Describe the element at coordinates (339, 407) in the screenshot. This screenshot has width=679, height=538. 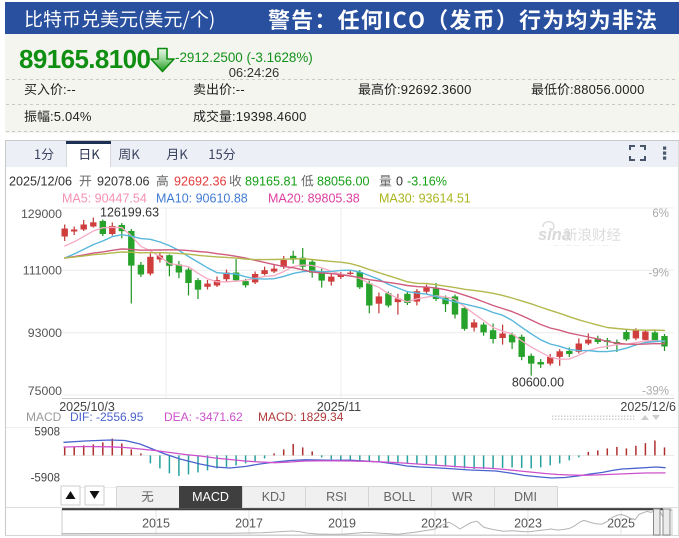
I see `svg-text: 2025/11` at that location.